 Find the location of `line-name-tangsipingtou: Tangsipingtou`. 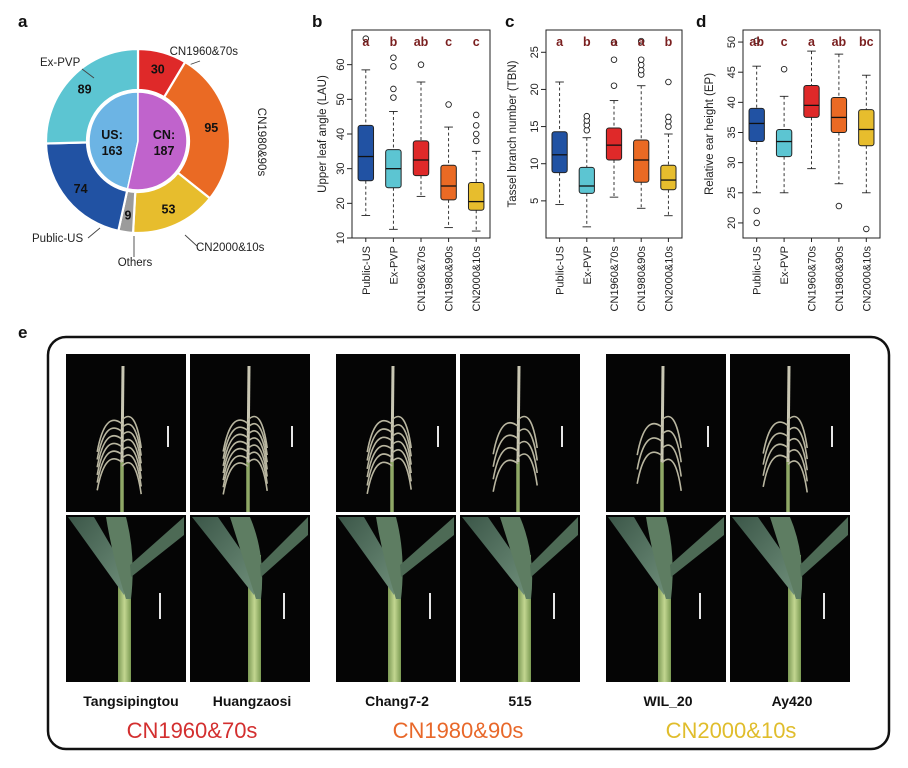

line-name-tangsipingtou: Tangsipingtou is located at coordinates (130, 701).